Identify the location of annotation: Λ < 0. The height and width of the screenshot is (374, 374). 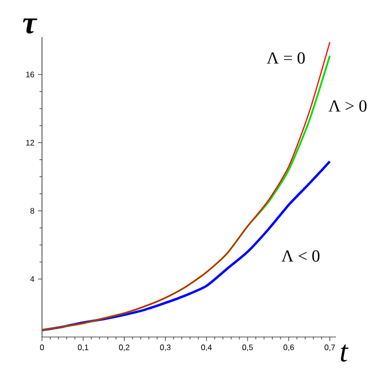
(301, 256).